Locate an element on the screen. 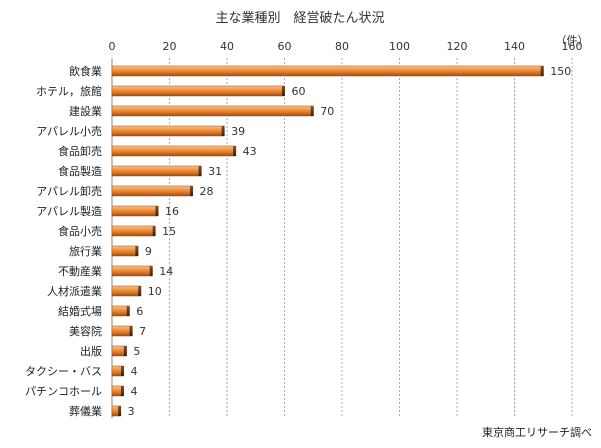 The height and width of the screenshot is (448, 601). value-label: 150 is located at coordinates (560, 71).